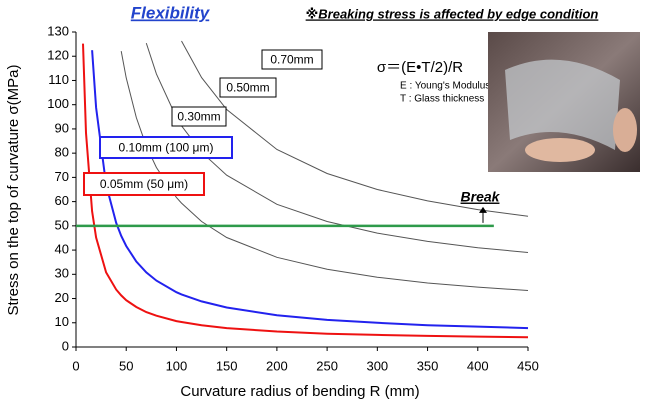 This screenshot has height=405, width=648. What do you see at coordinates (58, 30) in the screenshot?
I see `y-tick-label: 130` at bounding box center [58, 30].